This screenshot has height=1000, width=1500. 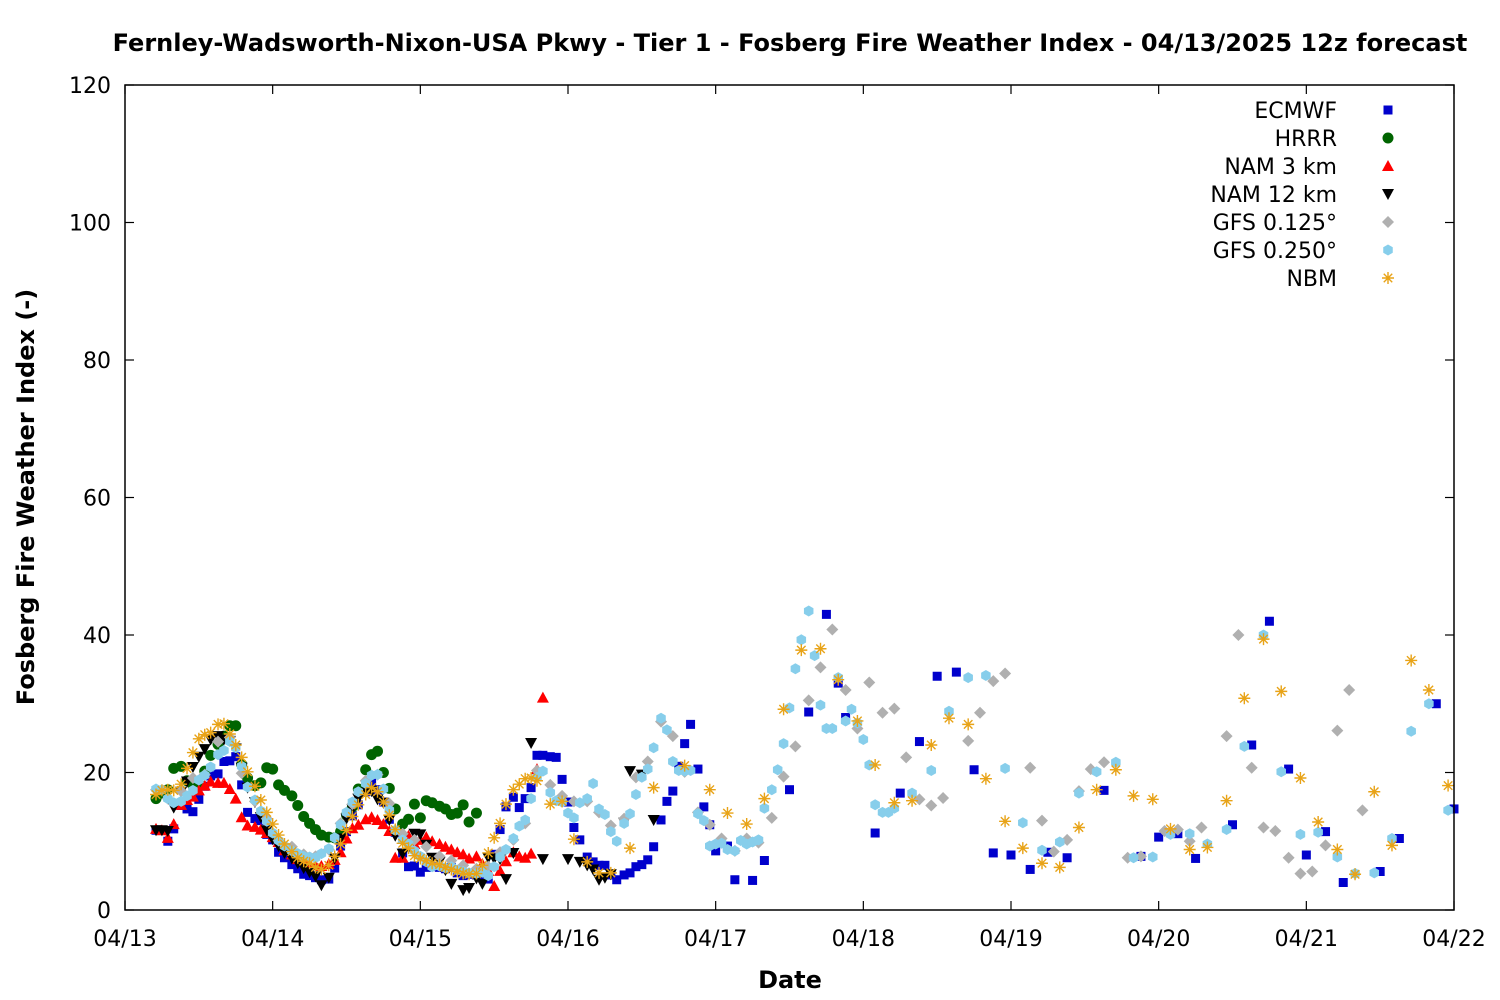 What do you see at coordinates (97, 361) in the screenshot?
I see `y-tick-label: 80` at bounding box center [97, 361].